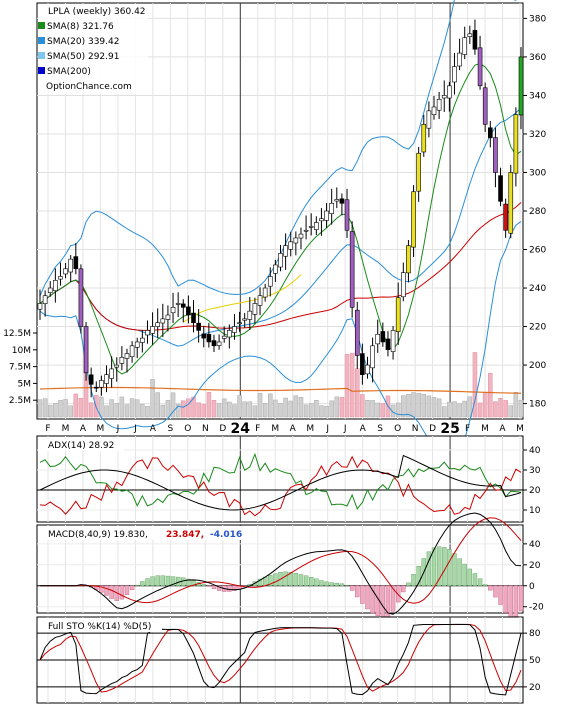 This screenshot has height=706, width=566. What do you see at coordinates (449, 429) in the screenshot?
I see `x-tick-label: 25` at bounding box center [449, 429].